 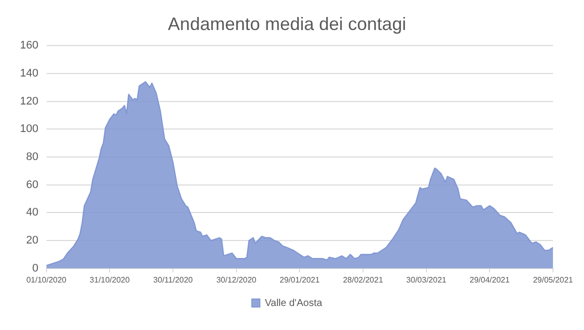 What do you see at coordinates (35, 268) in the screenshot?
I see `y-tick-label: 0` at bounding box center [35, 268].